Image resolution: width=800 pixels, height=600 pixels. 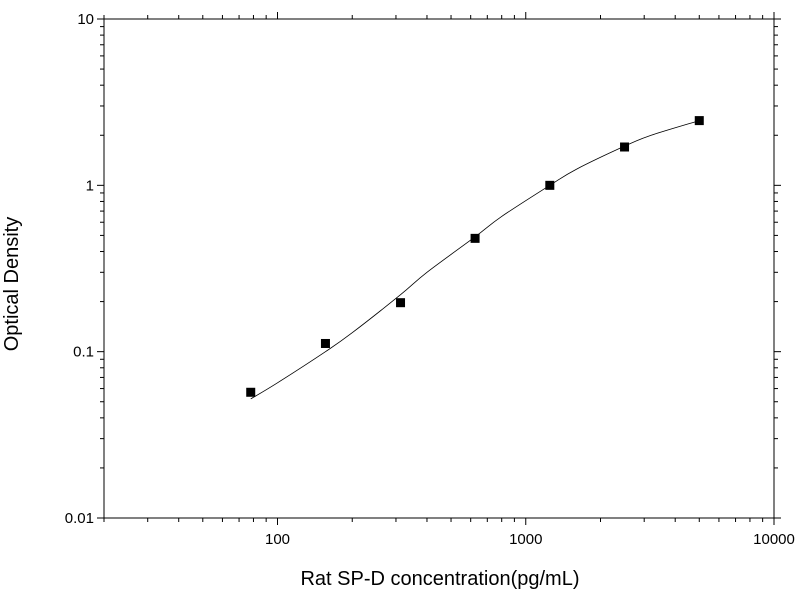 I want to click on x-tick-label: 100, so click(x=277, y=539).